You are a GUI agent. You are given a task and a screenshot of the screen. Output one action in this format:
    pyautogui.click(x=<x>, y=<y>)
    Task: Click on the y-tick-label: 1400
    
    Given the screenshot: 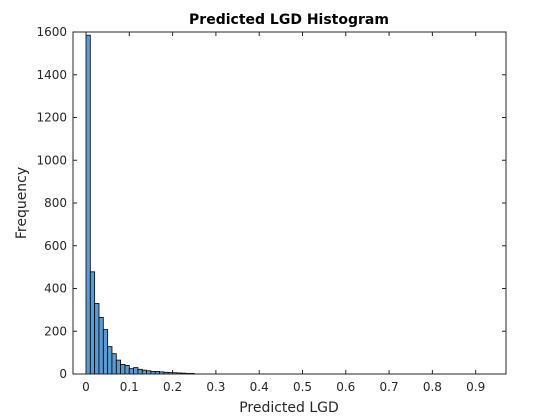 What is the action you would take?
    pyautogui.click(x=51, y=75)
    